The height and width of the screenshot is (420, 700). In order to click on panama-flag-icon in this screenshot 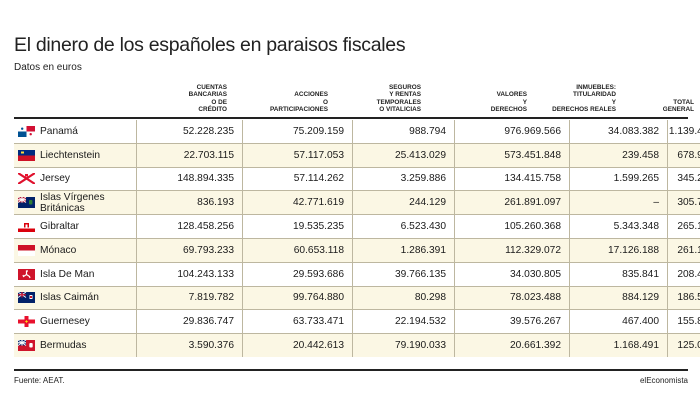, I will do `click(26, 131)`.